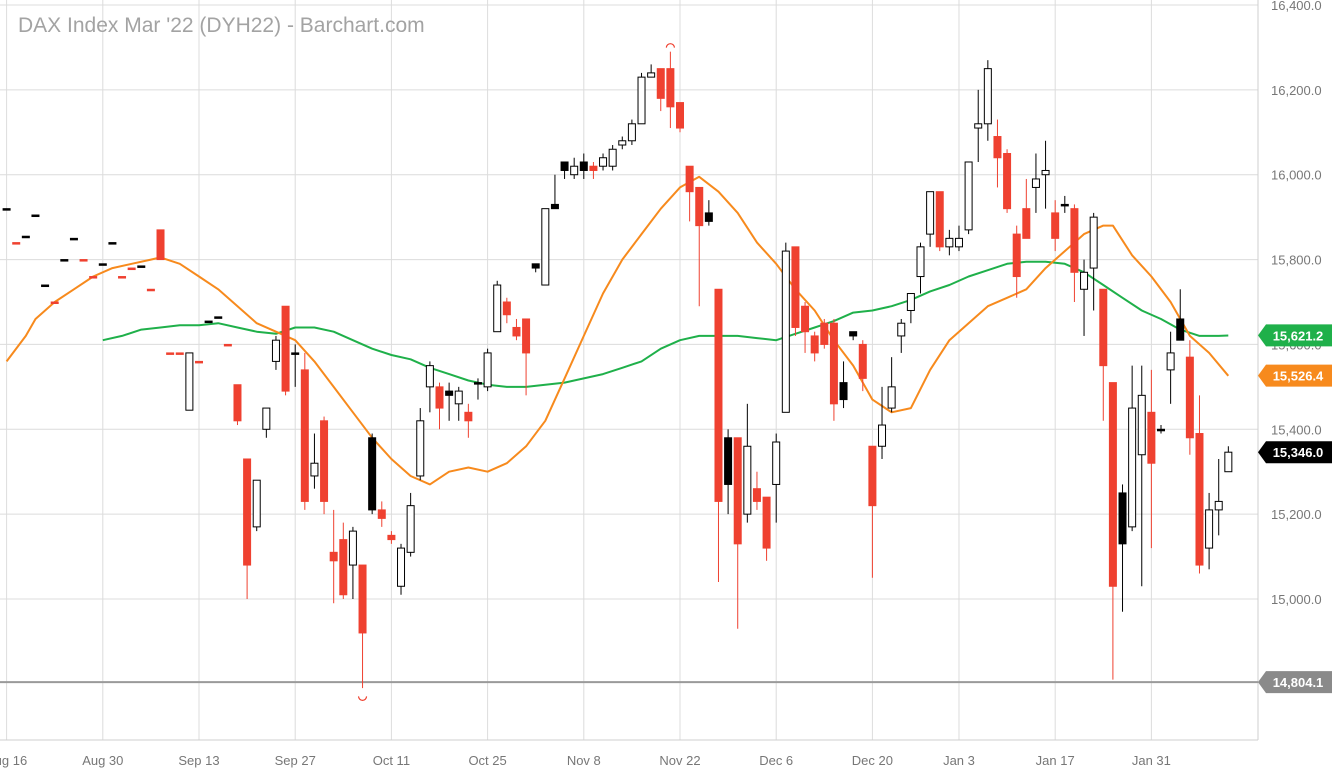  What do you see at coordinates (1055, 760) in the screenshot?
I see `x-tick-label: Jan 17` at bounding box center [1055, 760].